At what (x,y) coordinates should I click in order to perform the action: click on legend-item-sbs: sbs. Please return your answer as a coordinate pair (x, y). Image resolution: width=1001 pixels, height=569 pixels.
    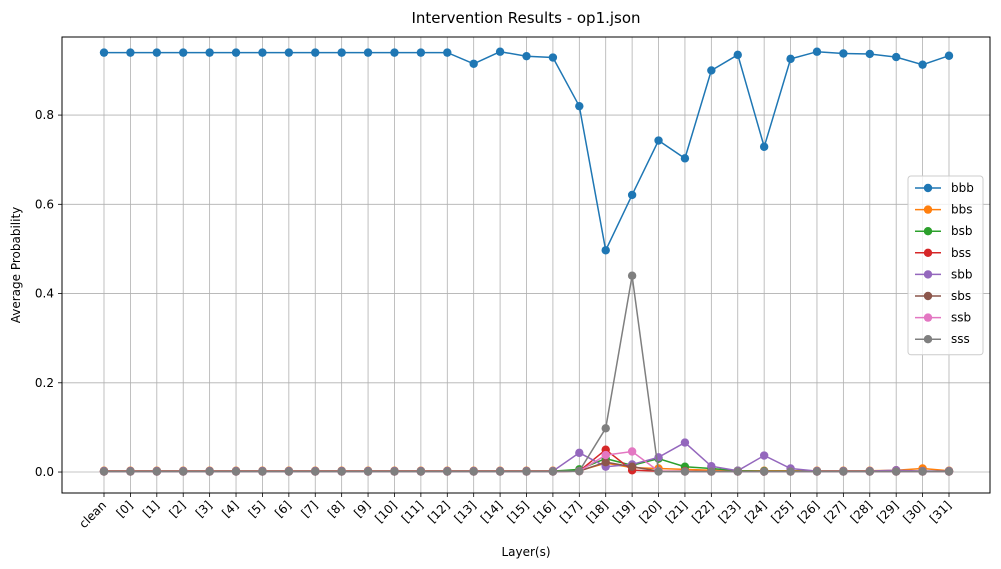
    Looking at the image, I should click on (943, 296).